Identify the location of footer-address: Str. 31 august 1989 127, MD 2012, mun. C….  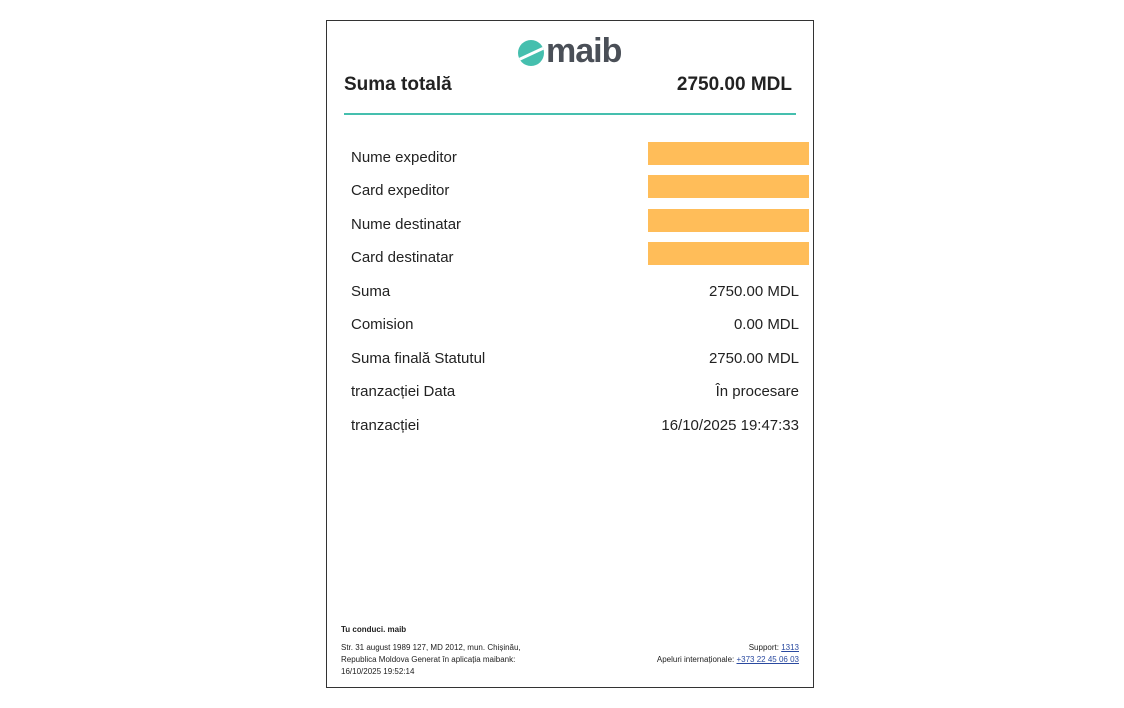
(431, 659).